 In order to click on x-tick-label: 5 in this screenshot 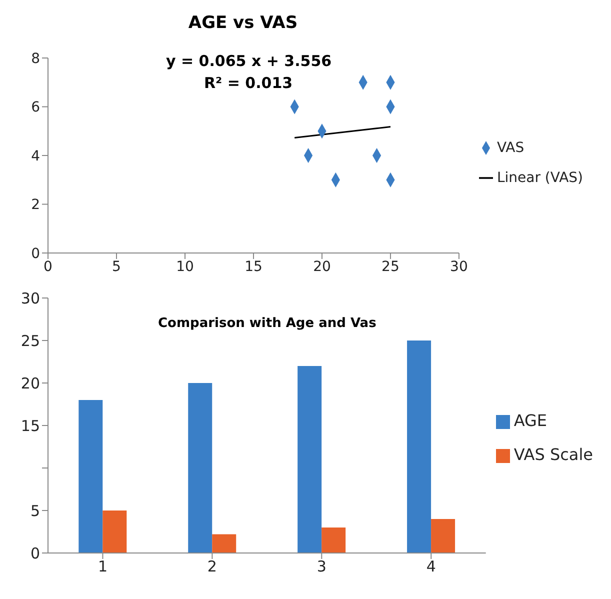, I will do `click(116, 266)`.